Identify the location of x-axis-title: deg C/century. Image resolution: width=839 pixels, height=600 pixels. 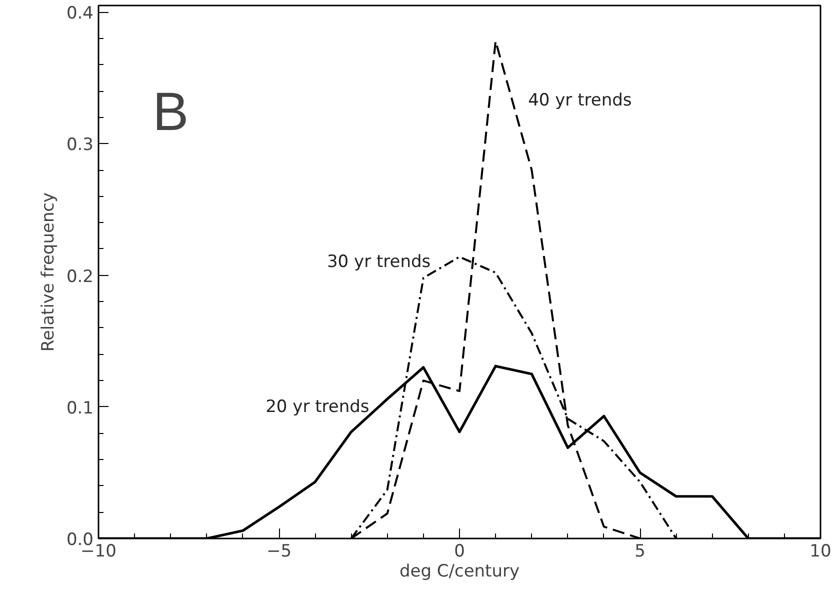
(459, 572).